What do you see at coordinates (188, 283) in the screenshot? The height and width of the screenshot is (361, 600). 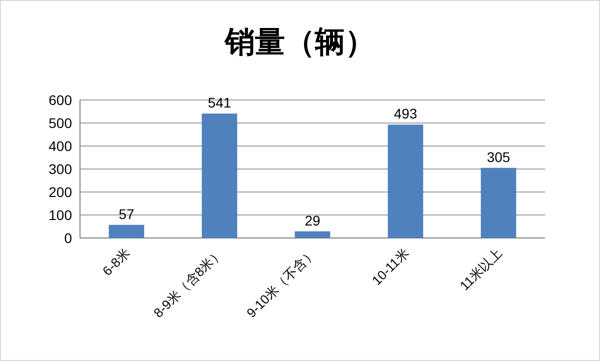 I see `x-tick-label: 8-9米（含8米）` at bounding box center [188, 283].